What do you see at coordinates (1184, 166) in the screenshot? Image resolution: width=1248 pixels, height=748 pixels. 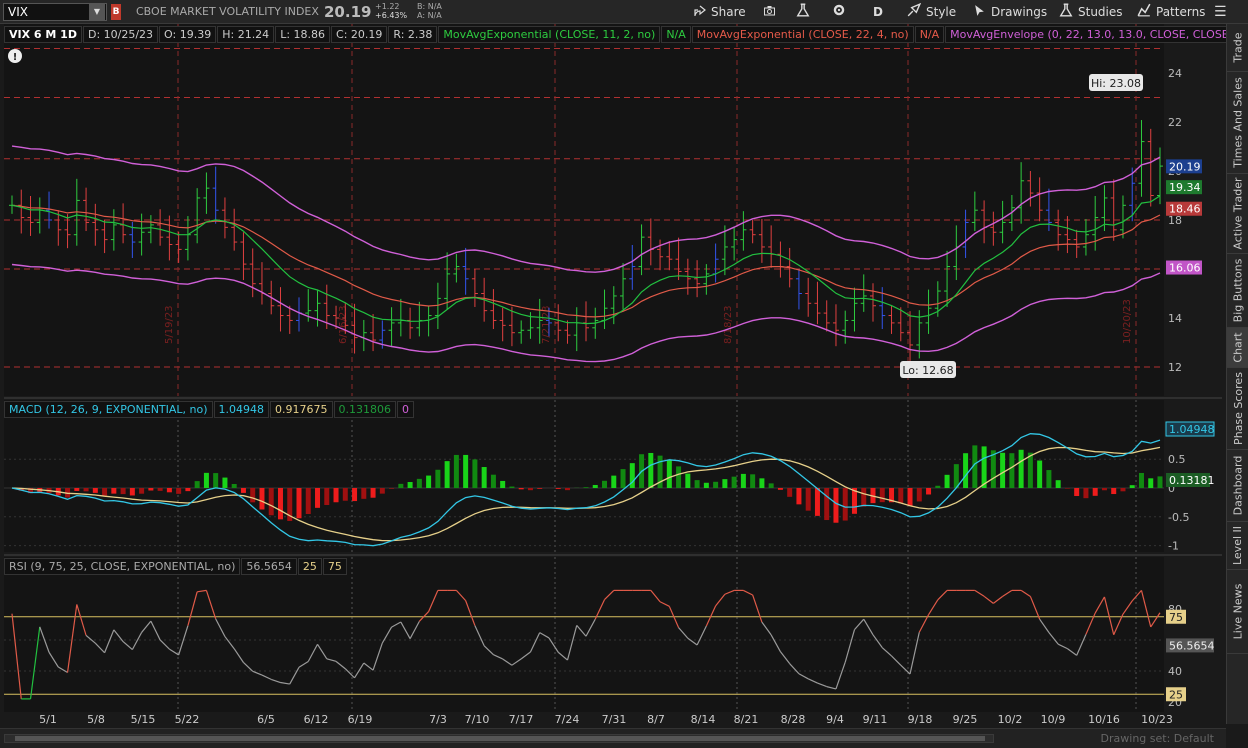 I see `price-badge` at bounding box center [1184, 166].